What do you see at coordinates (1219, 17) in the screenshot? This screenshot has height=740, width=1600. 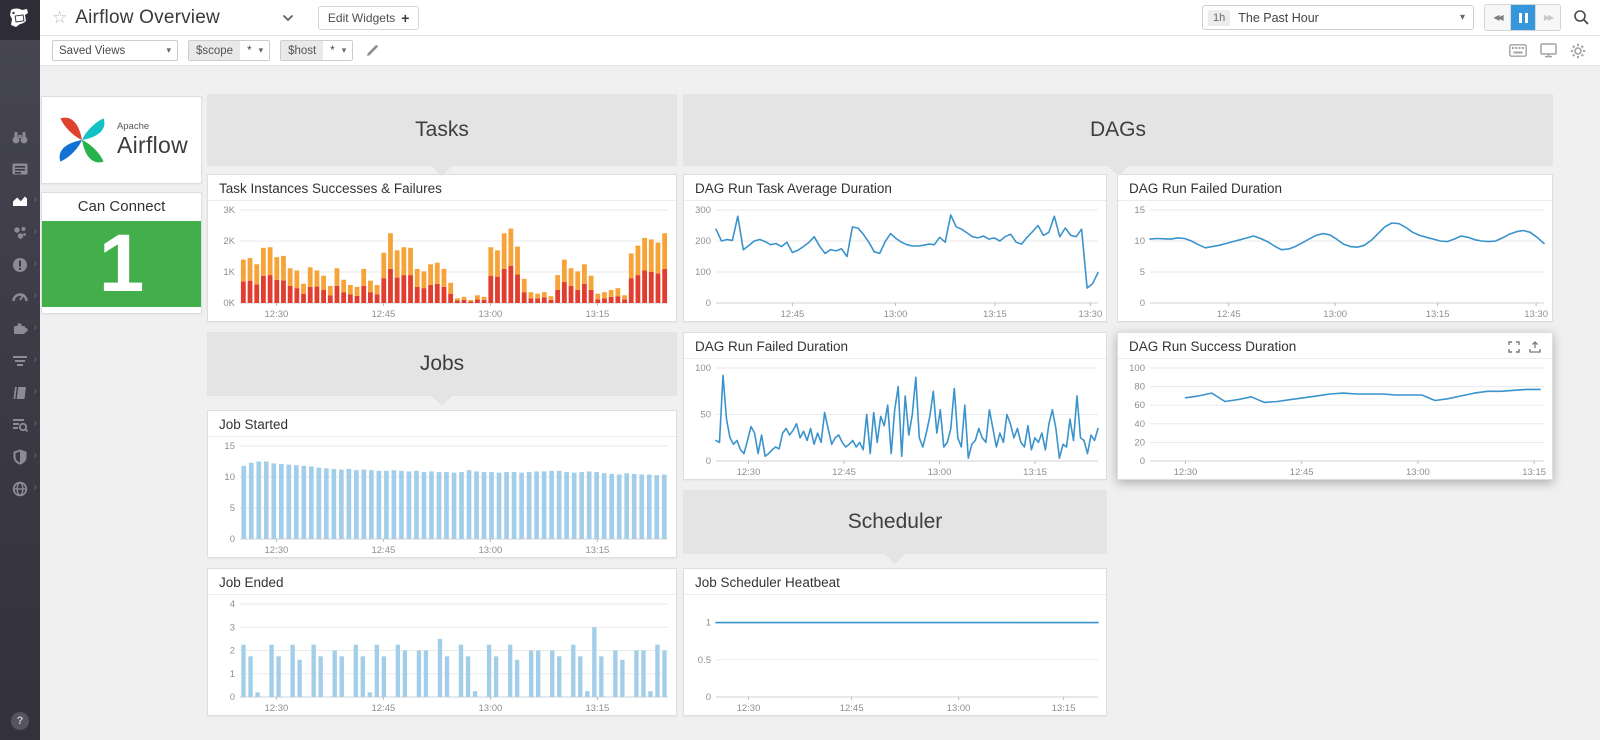 I see `time-range-badge: 1h` at bounding box center [1219, 17].